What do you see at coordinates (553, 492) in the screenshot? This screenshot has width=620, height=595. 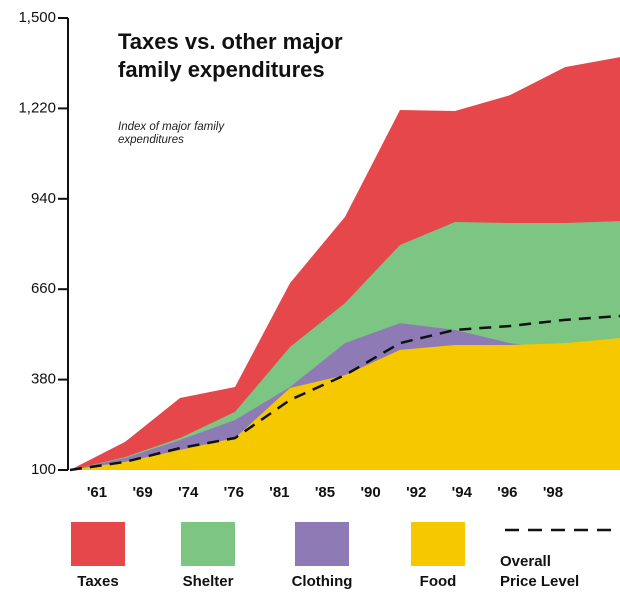 I see `x-tick-label: '98` at bounding box center [553, 492].